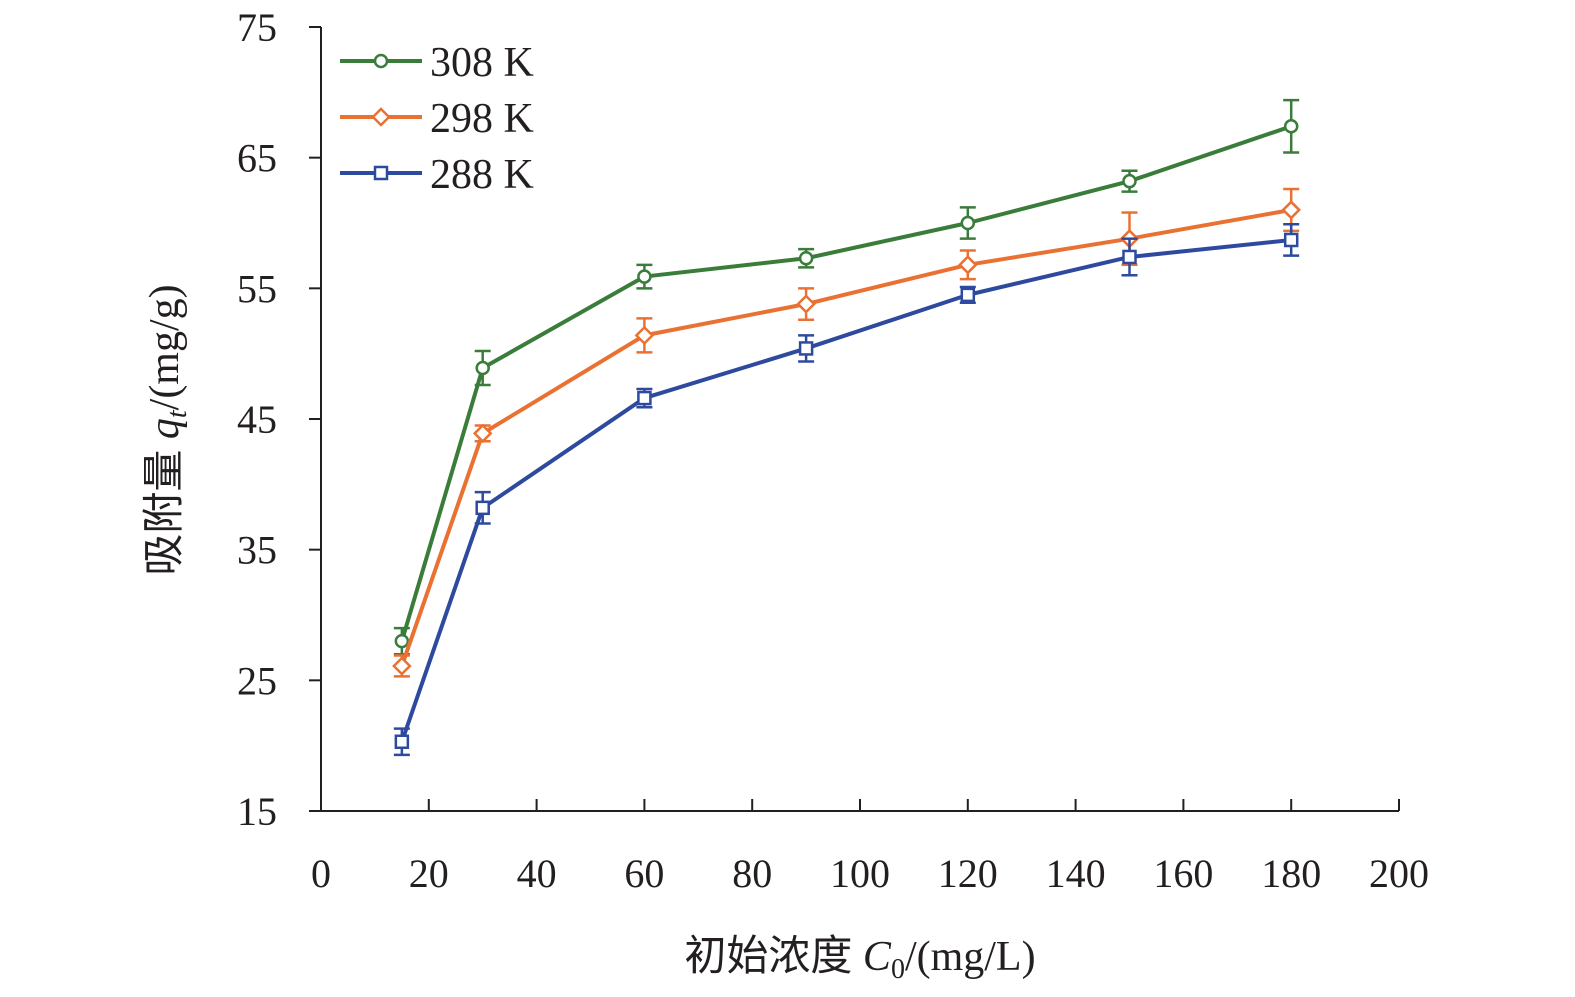 Image resolution: width=1575 pixels, height=997 pixels. I want to click on x-tick-label: 100, so click(860, 873).